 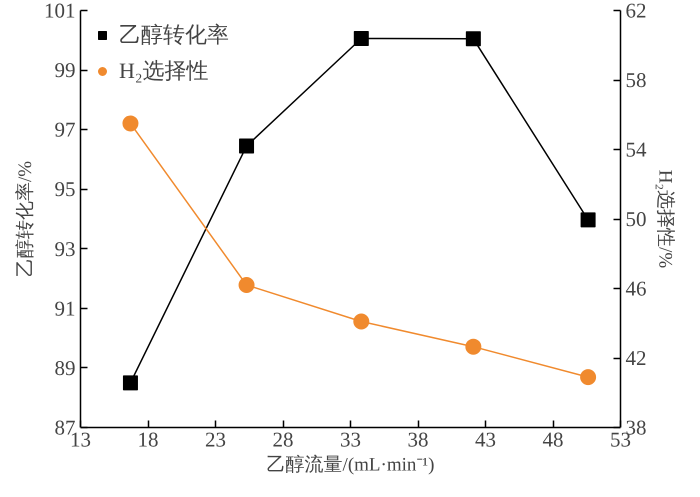 What do you see at coordinates (636, 288) in the screenshot?
I see `y2-tick-label: 46` at bounding box center [636, 288].